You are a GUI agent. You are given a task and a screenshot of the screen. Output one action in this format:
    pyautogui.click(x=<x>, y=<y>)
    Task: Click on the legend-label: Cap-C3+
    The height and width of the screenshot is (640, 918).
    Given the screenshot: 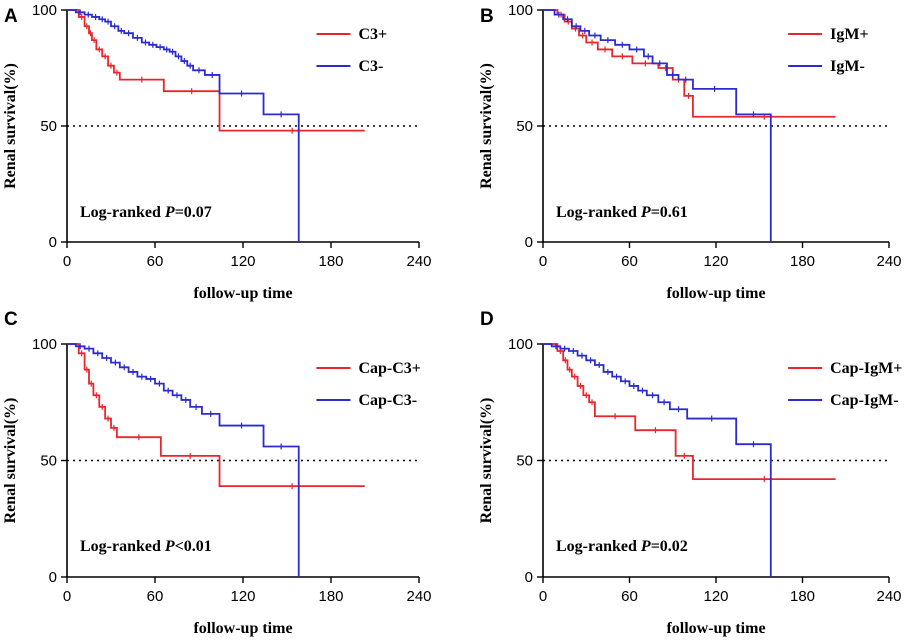 What is the action you would take?
    pyautogui.click(x=389, y=368)
    